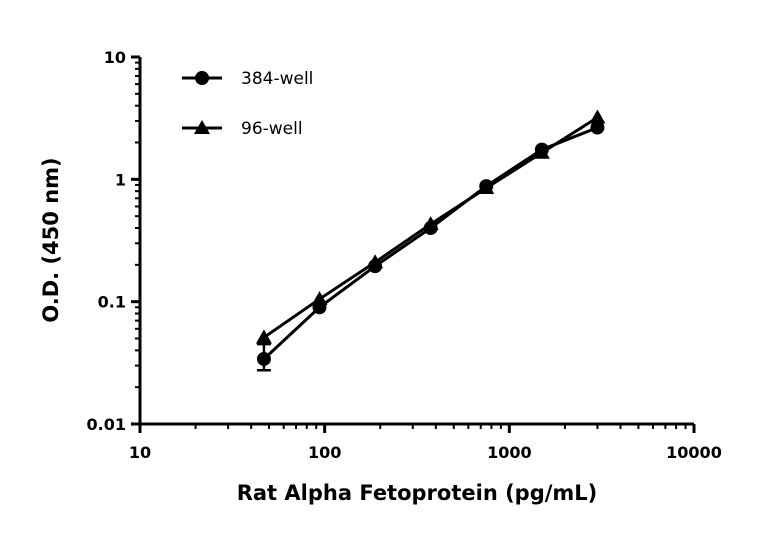 The height and width of the screenshot is (534, 768). What do you see at coordinates (112, 302) in the screenshot?
I see `y-tick-label: 0.1` at bounding box center [112, 302].